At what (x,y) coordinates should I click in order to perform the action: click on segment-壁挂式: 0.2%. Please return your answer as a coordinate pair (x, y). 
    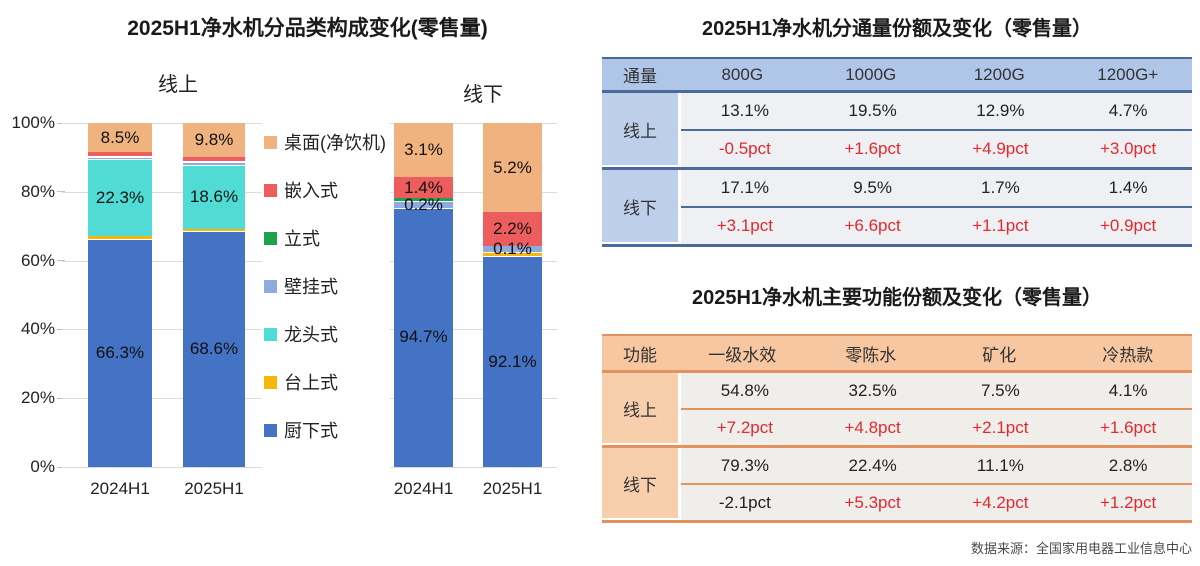
    Looking at the image, I should click on (423, 204).